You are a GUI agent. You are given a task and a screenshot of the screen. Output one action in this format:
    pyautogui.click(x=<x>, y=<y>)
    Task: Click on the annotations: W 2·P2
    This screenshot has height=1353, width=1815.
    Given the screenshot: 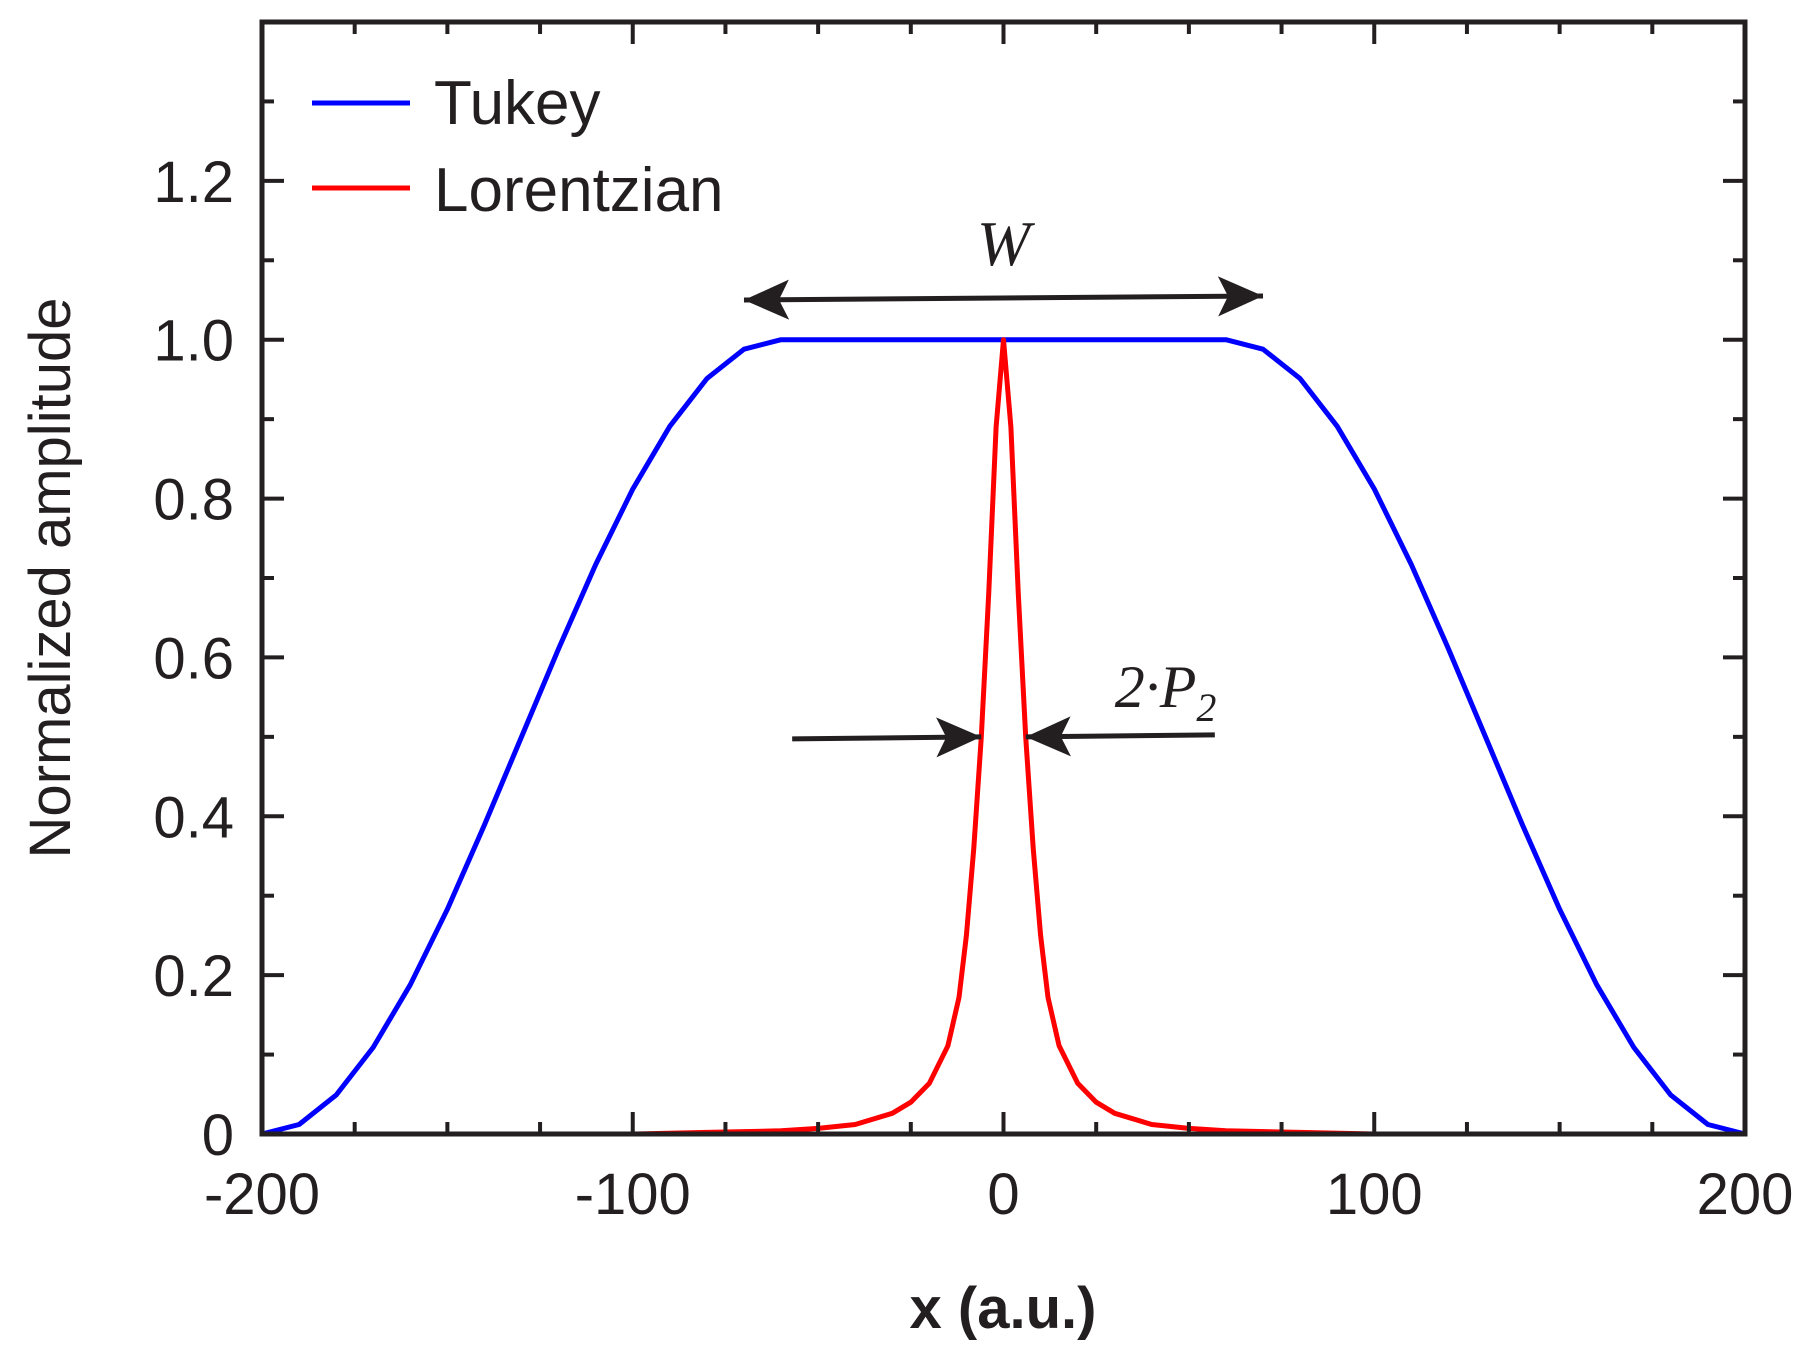 What is the action you would take?
    pyautogui.click(x=1003, y=483)
    